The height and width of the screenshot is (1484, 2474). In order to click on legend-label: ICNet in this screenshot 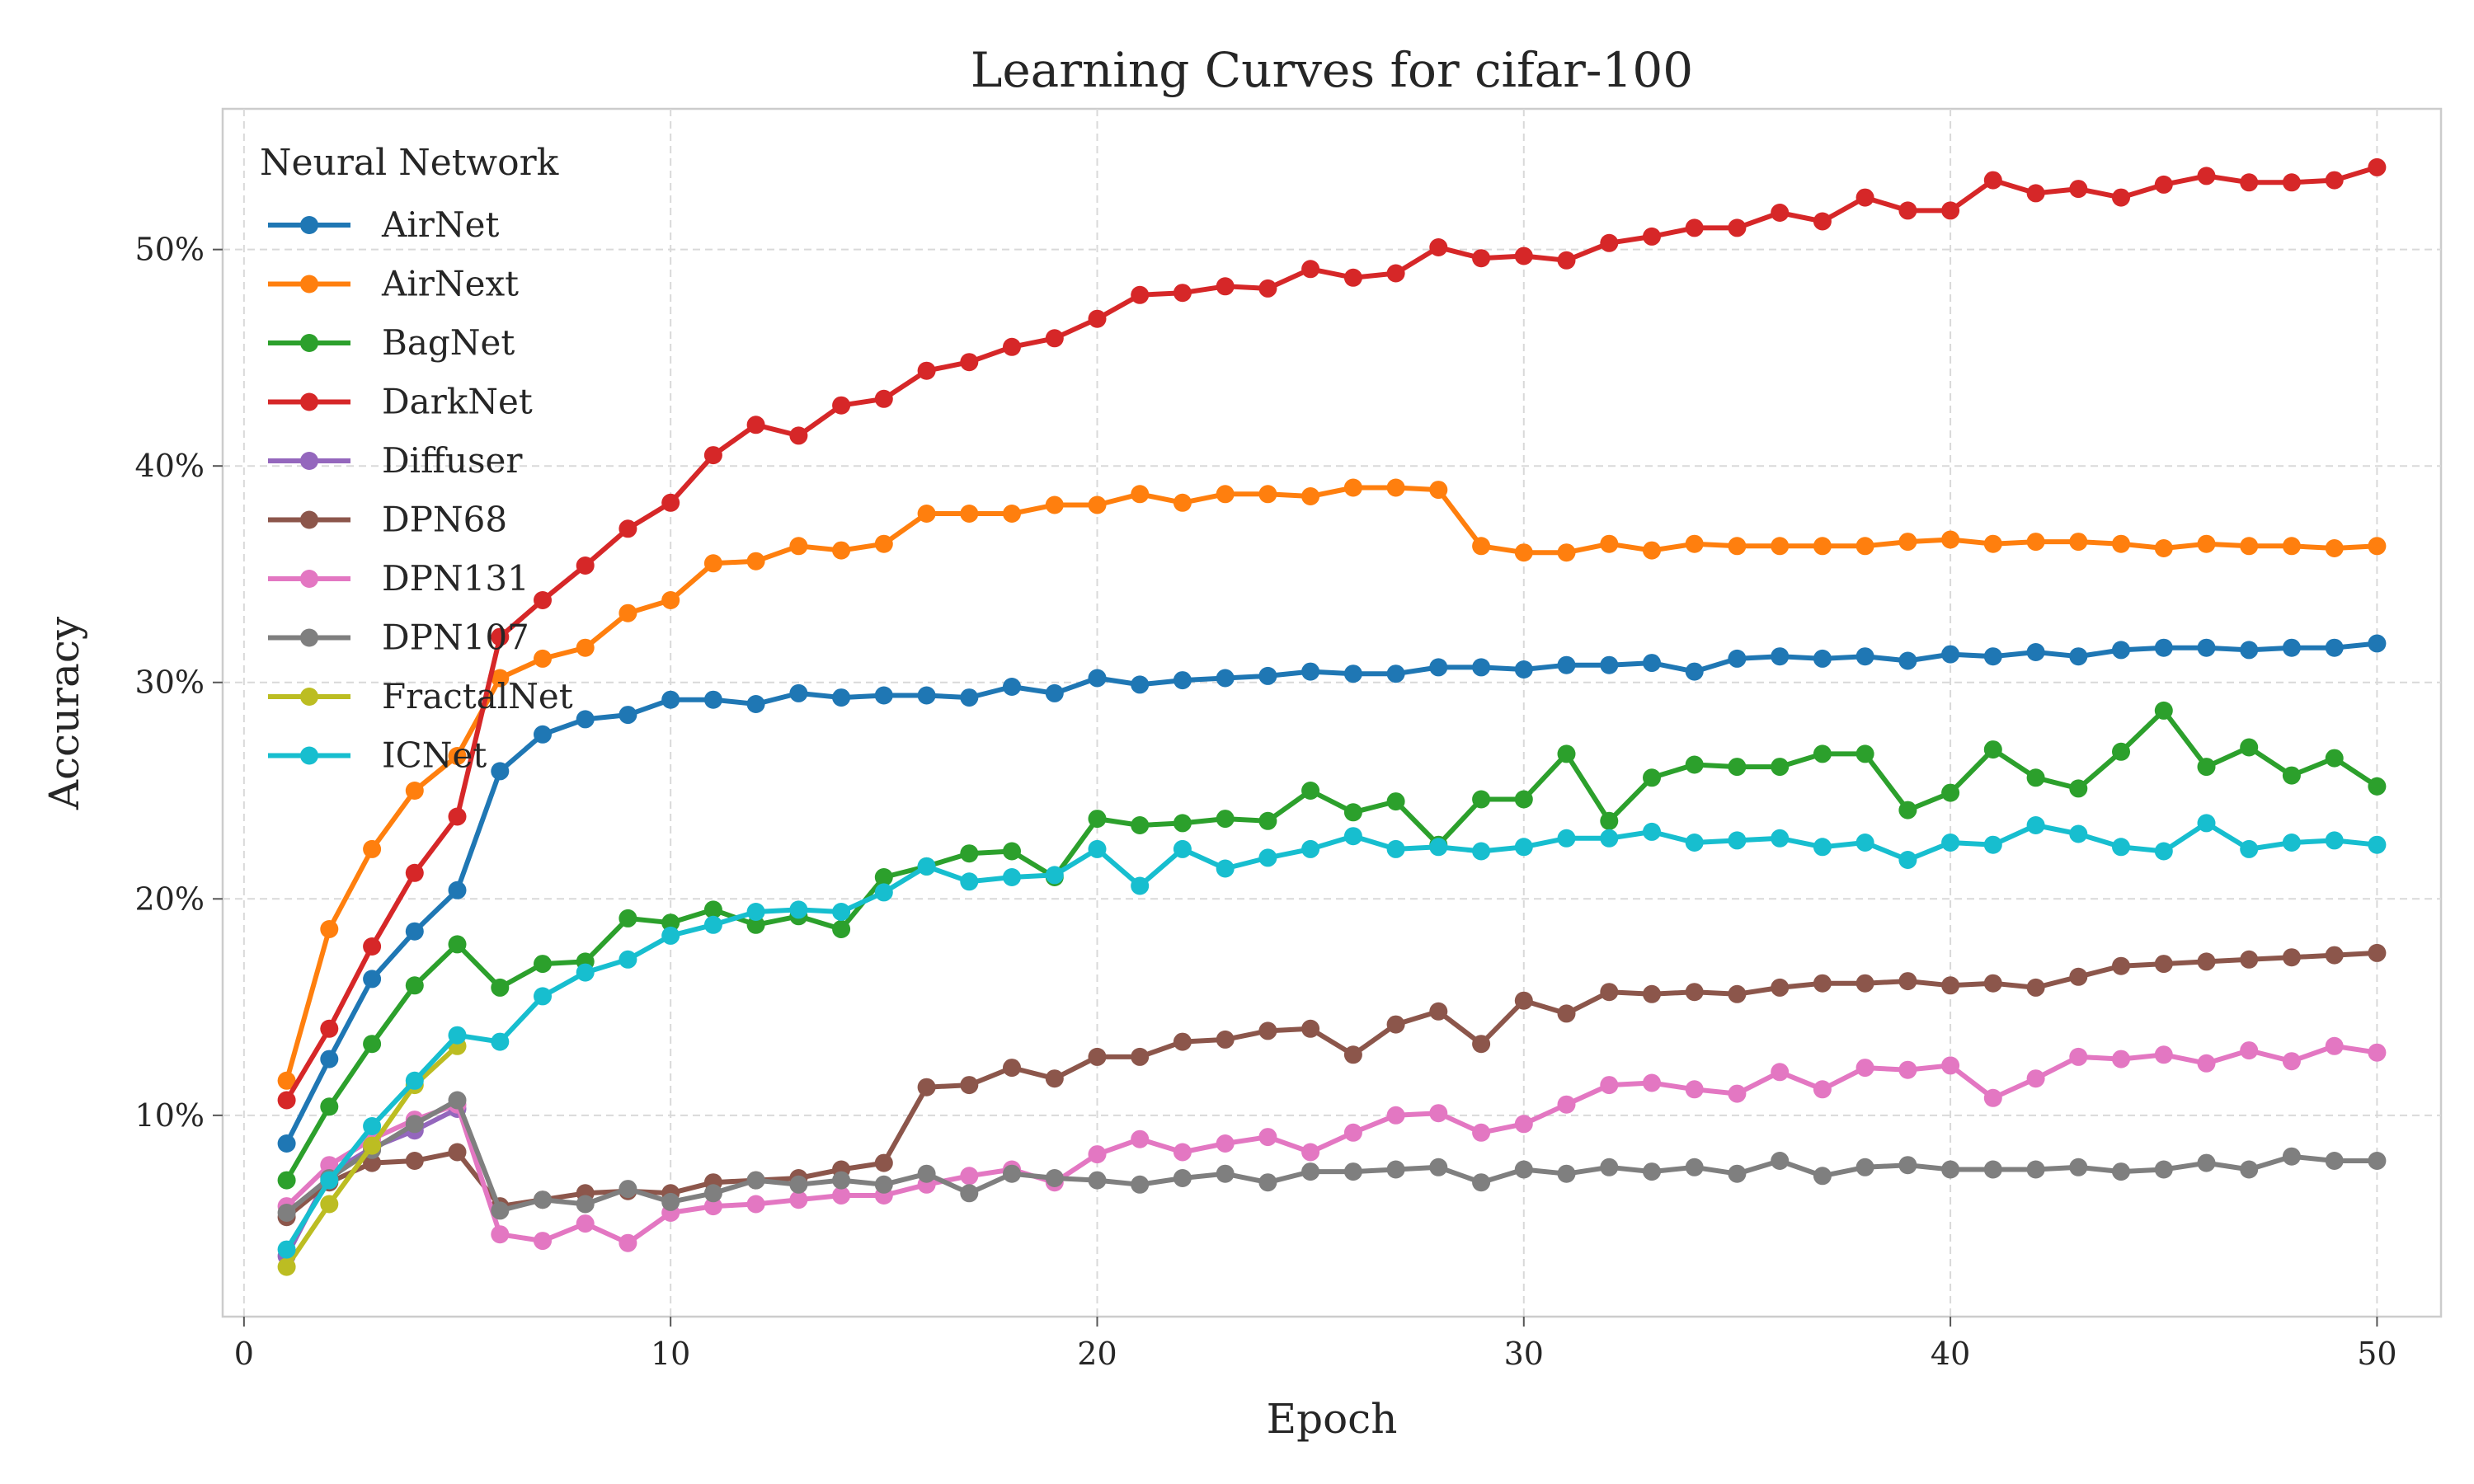, I will do `click(434, 755)`.